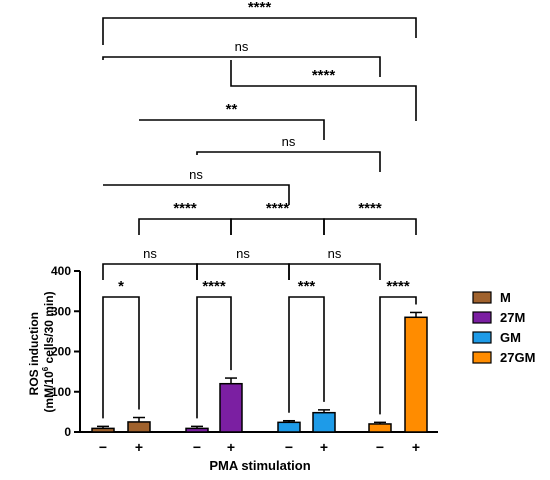 Image resolution: width=550 pixels, height=480 pixels. What do you see at coordinates (503, 327) in the screenshot?
I see `legend: M 27M GM 27GM` at bounding box center [503, 327].